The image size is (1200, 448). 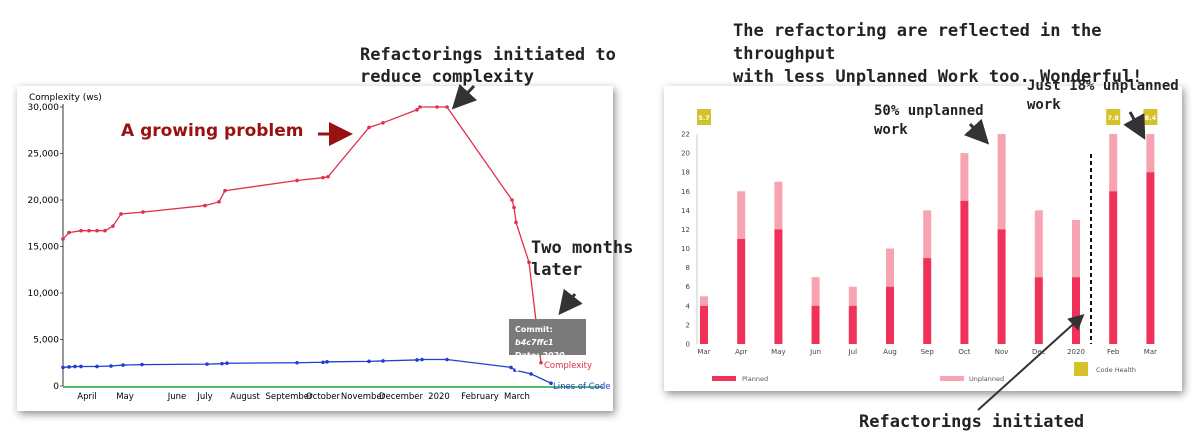 I want to click on x-tick-label: 2020, so click(x=439, y=397).